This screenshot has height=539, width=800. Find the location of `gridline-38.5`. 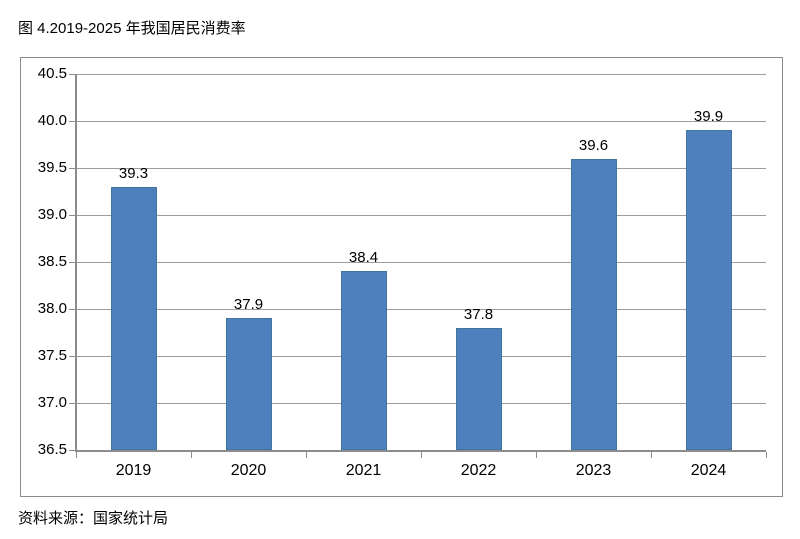

gridline-38.5 is located at coordinates (421, 262).